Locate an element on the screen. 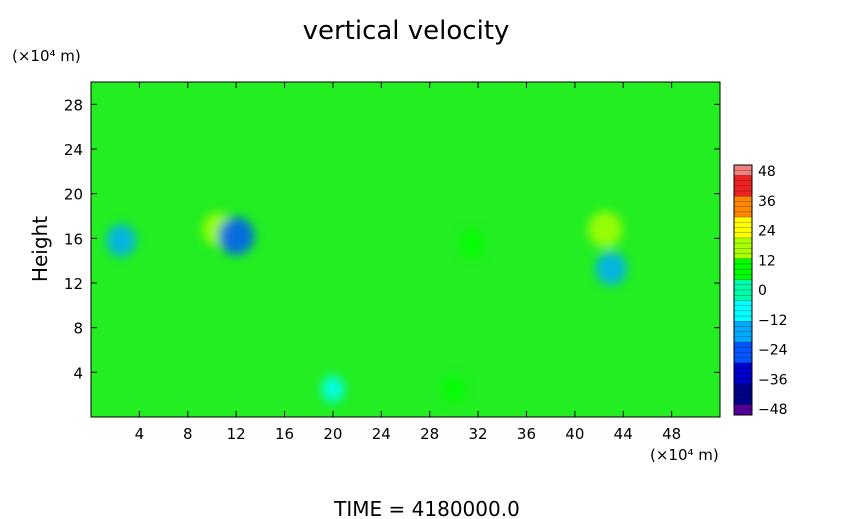 The width and height of the screenshot is (854, 519). x-tick-label: 4 is located at coordinates (140, 434).